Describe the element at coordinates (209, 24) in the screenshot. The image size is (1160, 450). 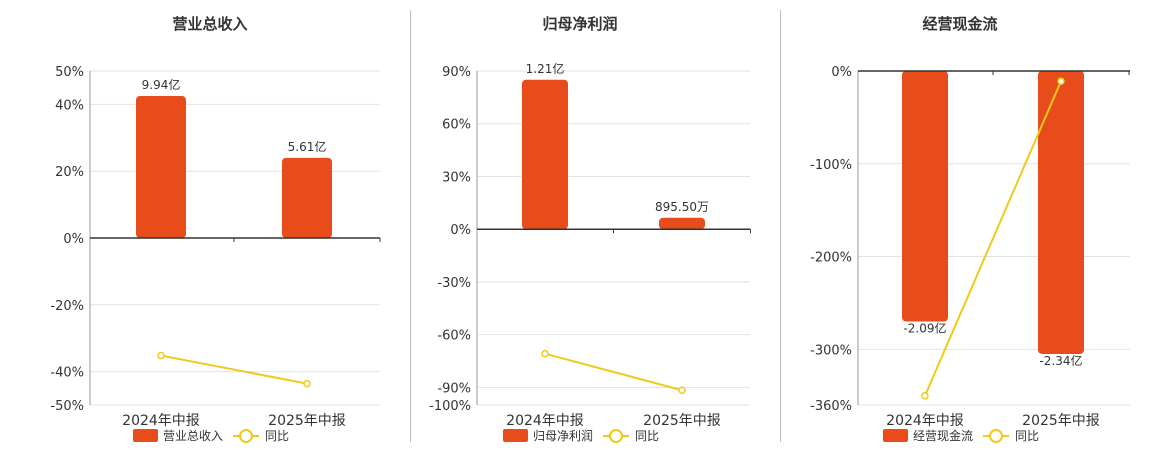
I see `chart-title: 营业总收入` at that location.